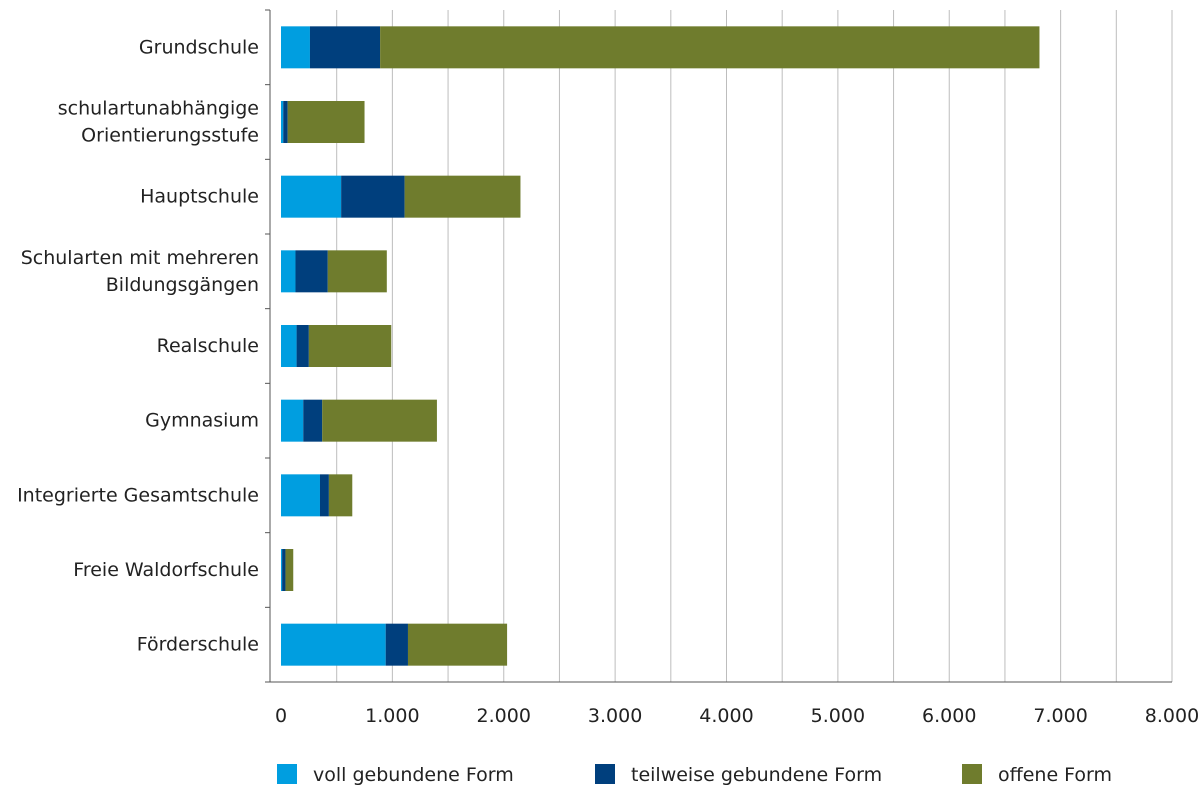  I want to click on category-label: Orientierungsstufe, so click(170, 136).